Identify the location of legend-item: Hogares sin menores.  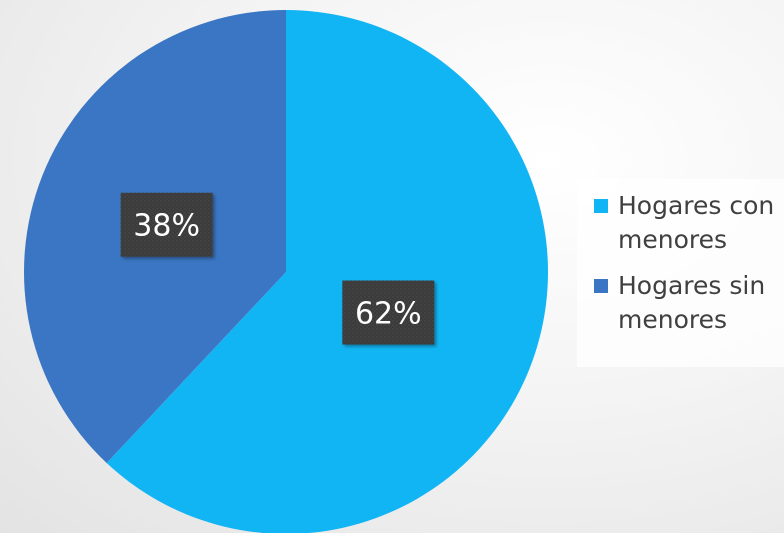
(689, 303).